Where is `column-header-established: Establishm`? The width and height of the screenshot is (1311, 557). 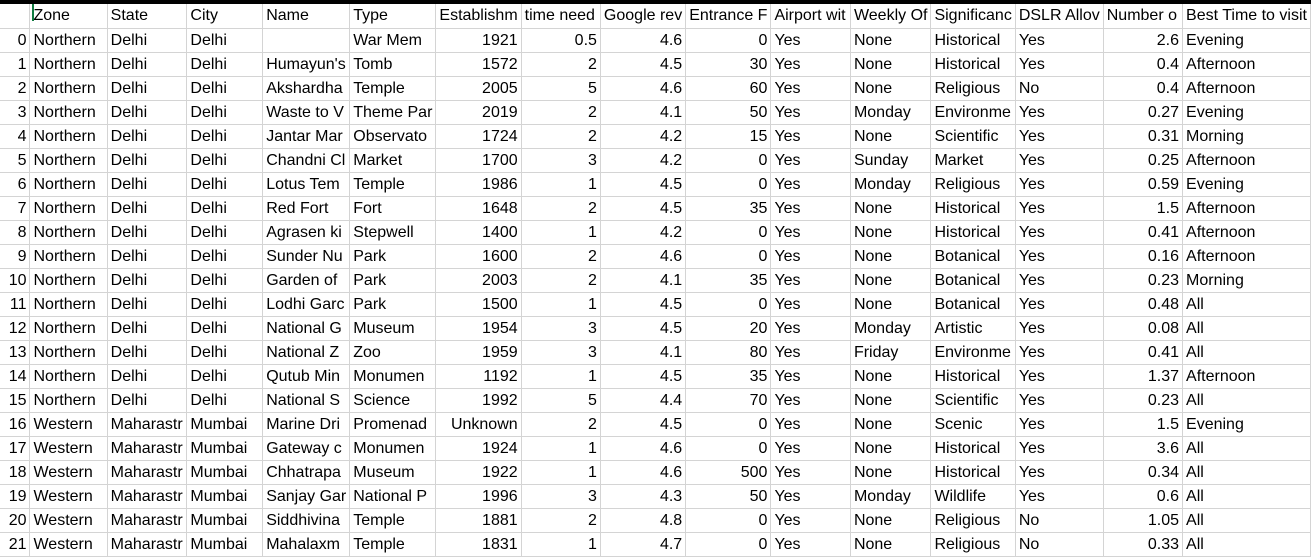 column-header-established: Establishm is located at coordinates (478, 16).